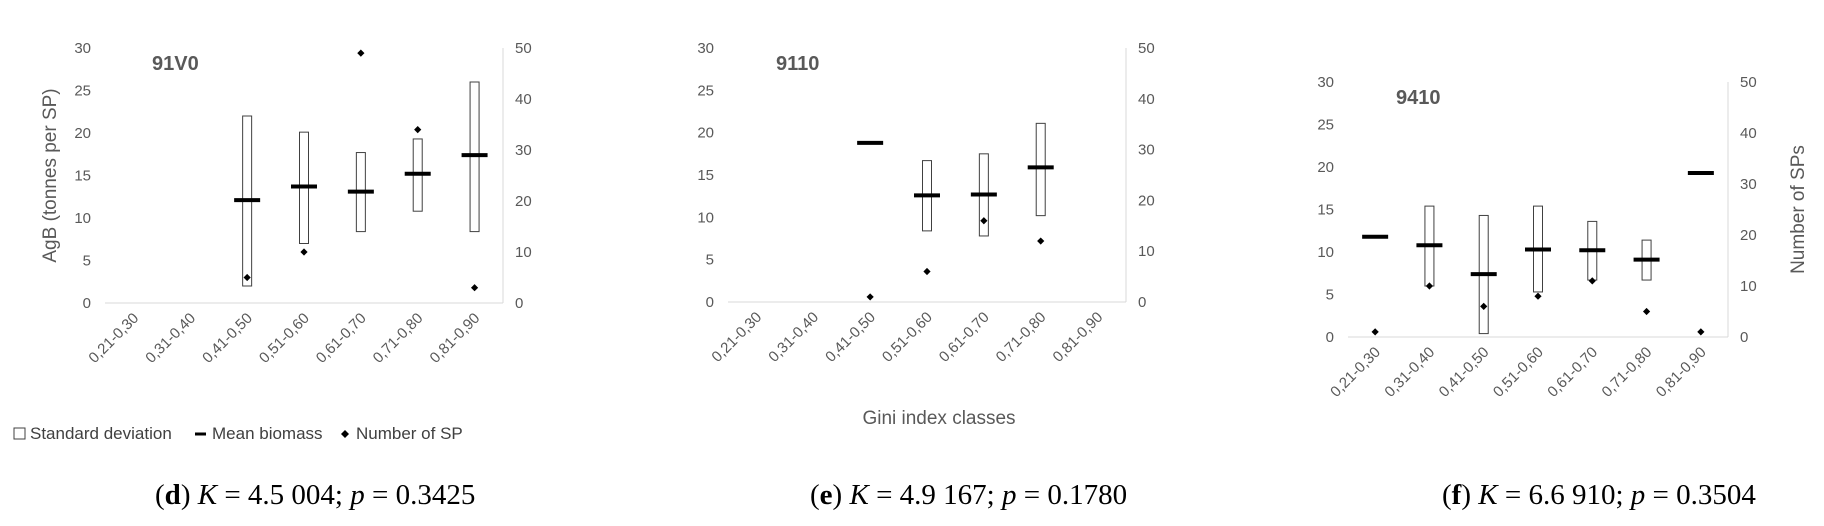 The width and height of the screenshot is (1824, 526). What do you see at coordinates (50, 175) in the screenshot?
I see `y-axis-title-d: AgB (tonnes per SP)` at bounding box center [50, 175].